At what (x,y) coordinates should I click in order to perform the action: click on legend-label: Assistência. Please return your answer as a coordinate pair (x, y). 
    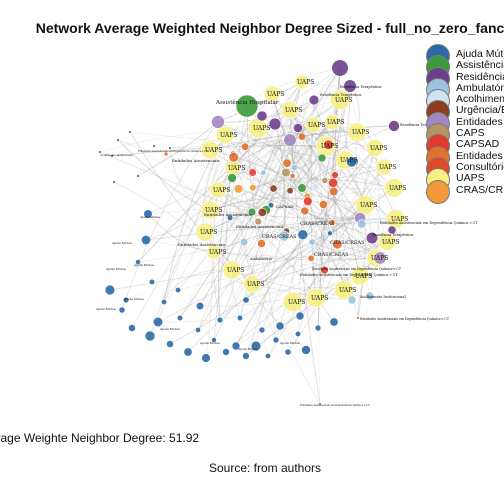
    Looking at the image, I should click on (480, 65).